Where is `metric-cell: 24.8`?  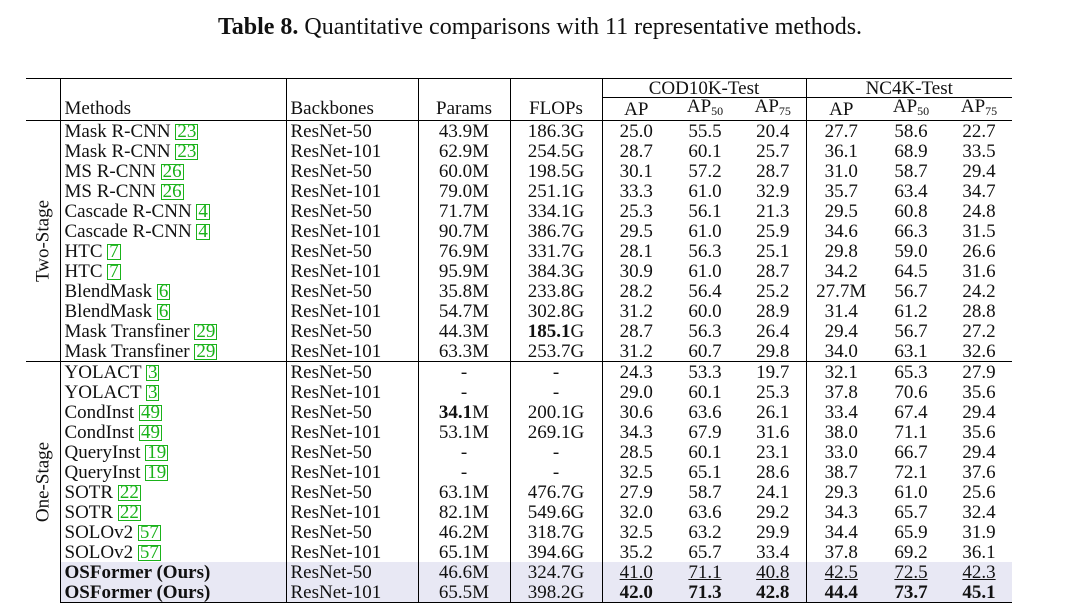 metric-cell: 24.8 is located at coordinates (979, 211).